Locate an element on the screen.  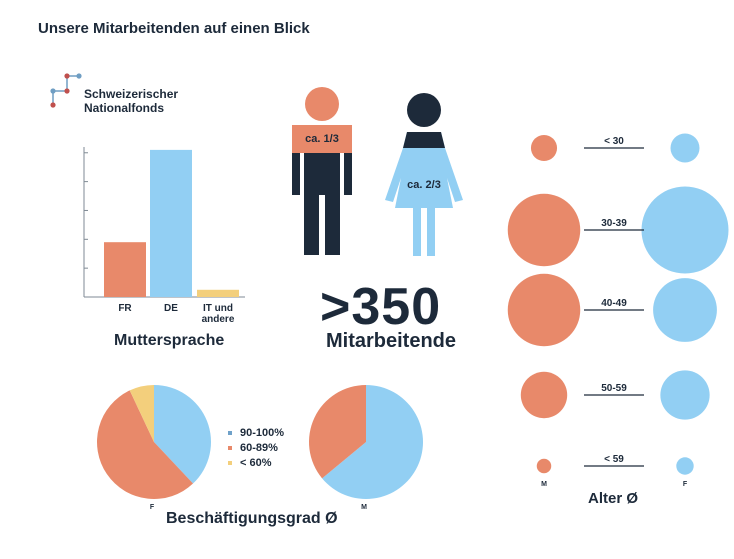
logo-line-1: Schweizerischer is located at coordinates (131, 94).